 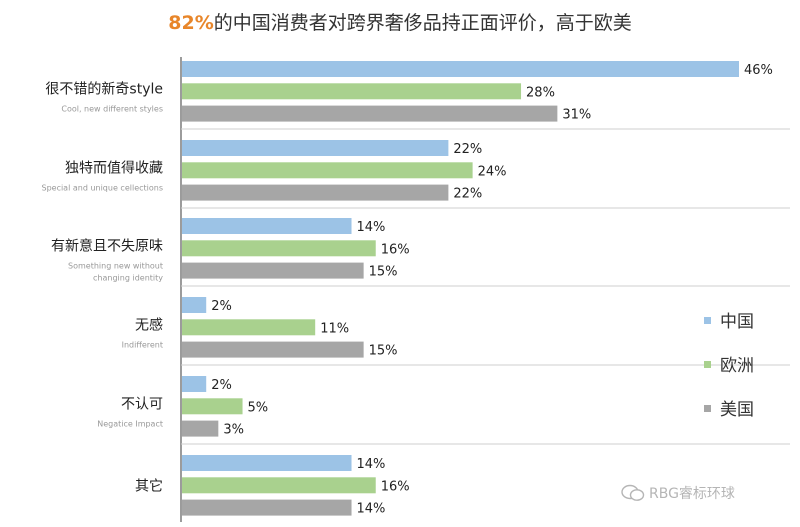 What do you see at coordinates (128, 277) in the screenshot?
I see `category-label-en: changing identity` at bounding box center [128, 277].